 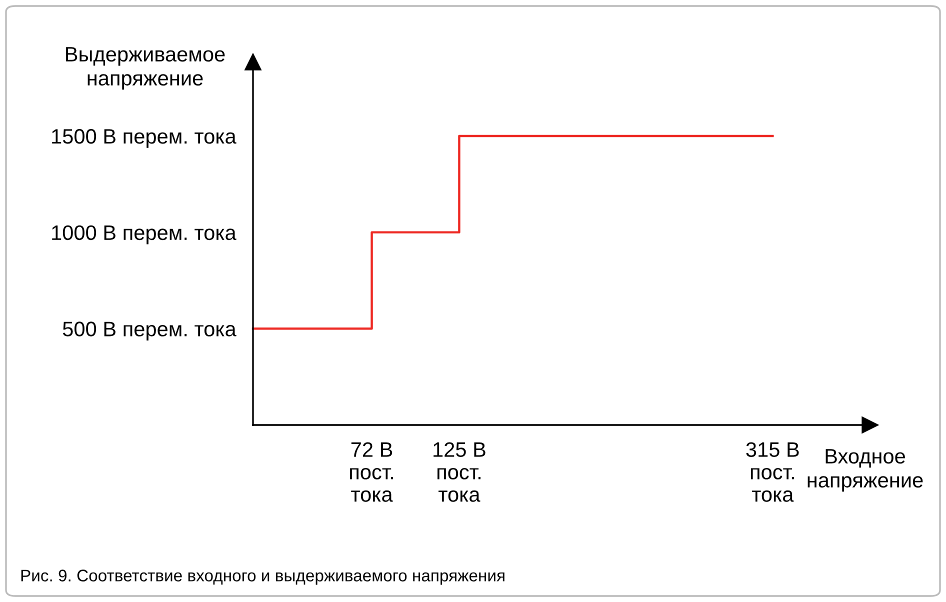 I want to click on y-tick-label: 1000 В перем. тока, so click(x=144, y=234).